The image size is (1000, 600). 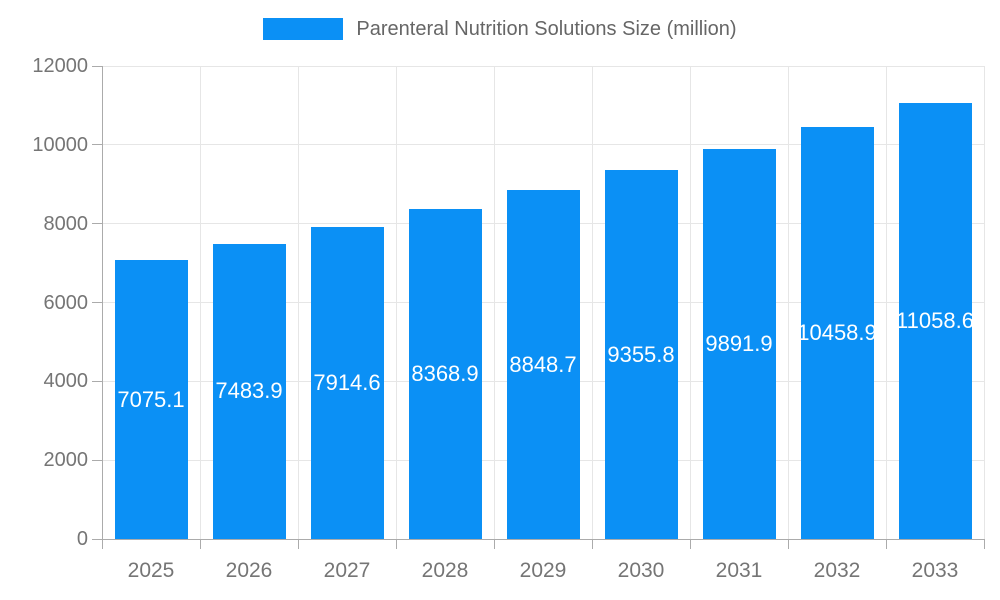 What do you see at coordinates (249, 570) in the screenshot?
I see `x-axis-tick-label: 2026` at bounding box center [249, 570].